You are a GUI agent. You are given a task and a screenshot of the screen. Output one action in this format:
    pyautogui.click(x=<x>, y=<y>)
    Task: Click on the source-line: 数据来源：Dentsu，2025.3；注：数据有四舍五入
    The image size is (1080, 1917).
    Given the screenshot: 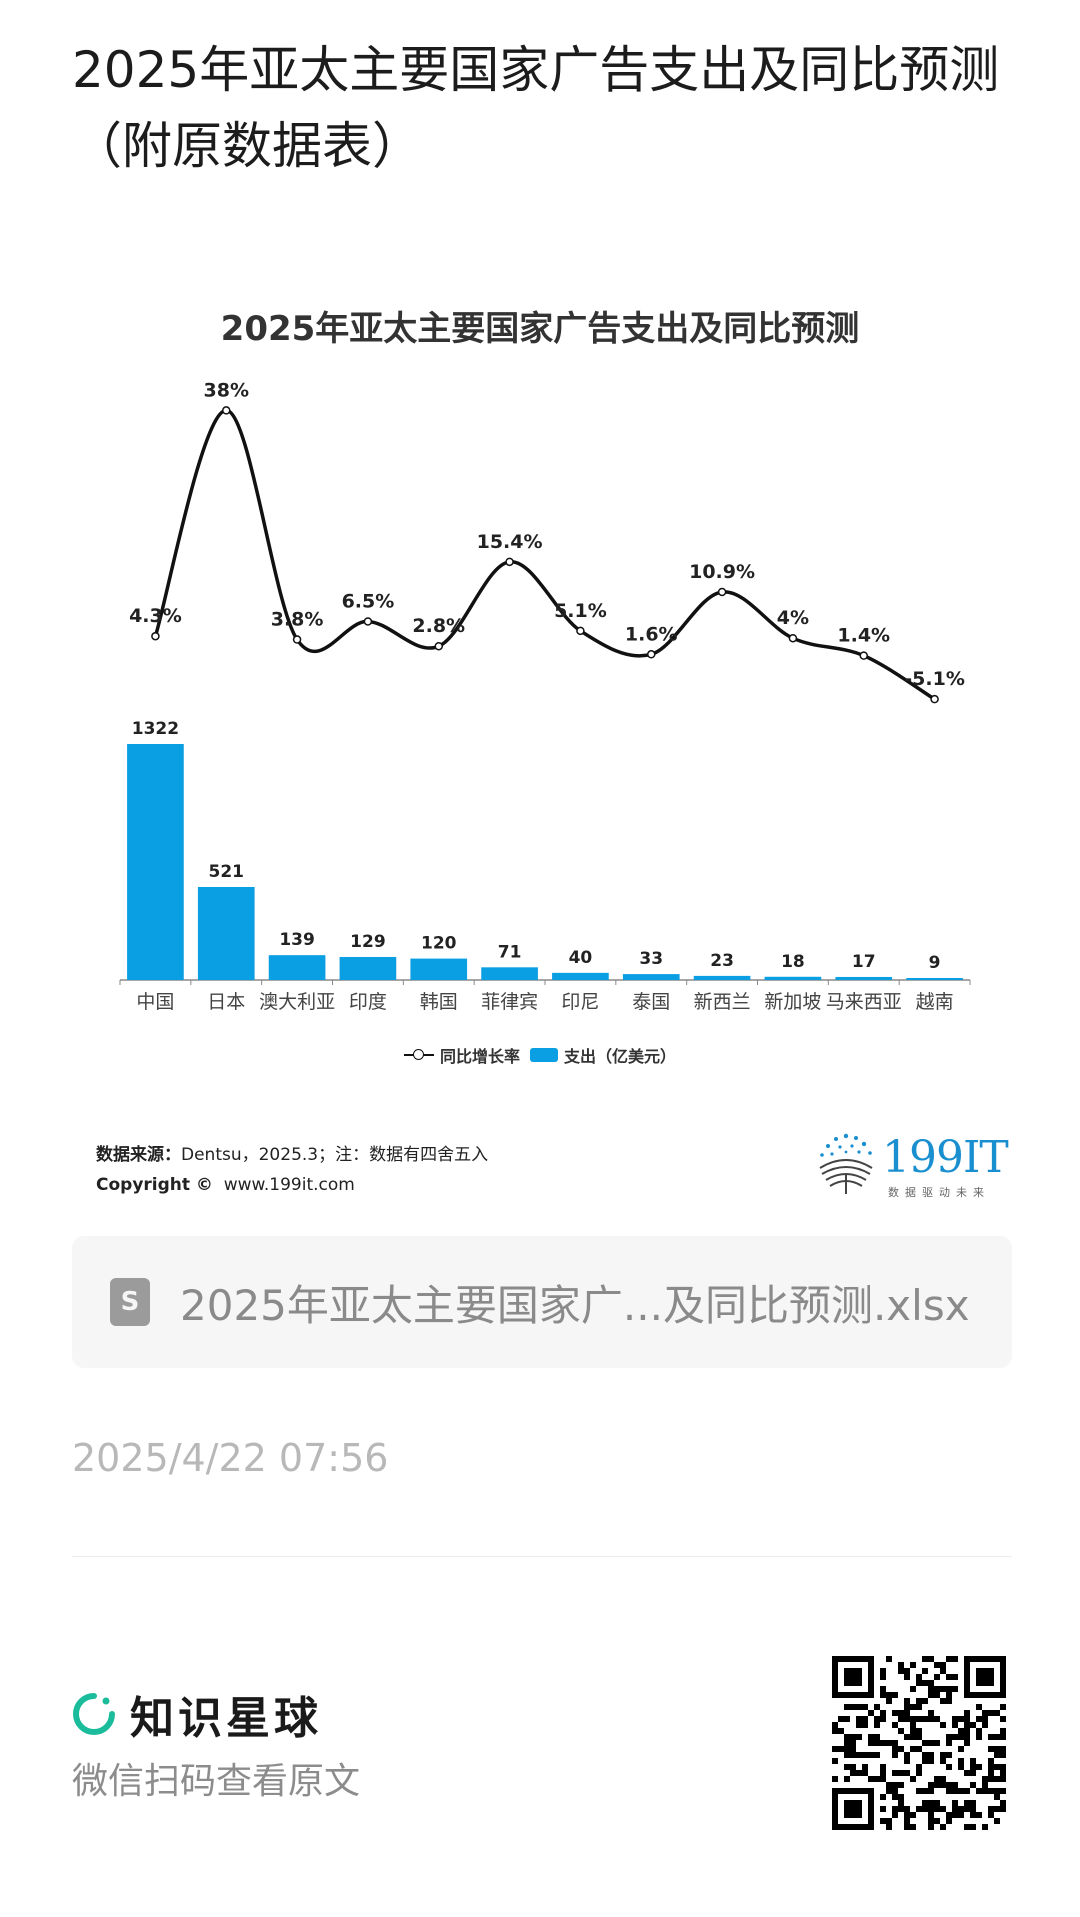 What is the action you would take?
    pyautogui.click(x=292, y=1155)
    